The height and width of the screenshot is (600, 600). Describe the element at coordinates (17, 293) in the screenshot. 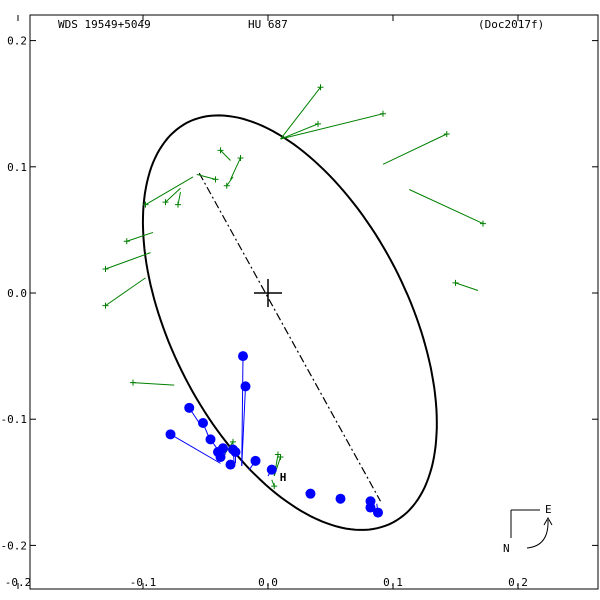

I see `y-tick-label: 0.0` at that location.